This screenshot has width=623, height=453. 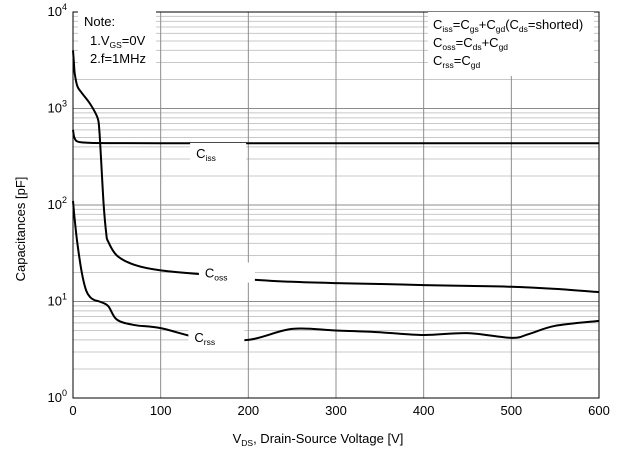 I want to click on note-background, so click(x=117, y=38).